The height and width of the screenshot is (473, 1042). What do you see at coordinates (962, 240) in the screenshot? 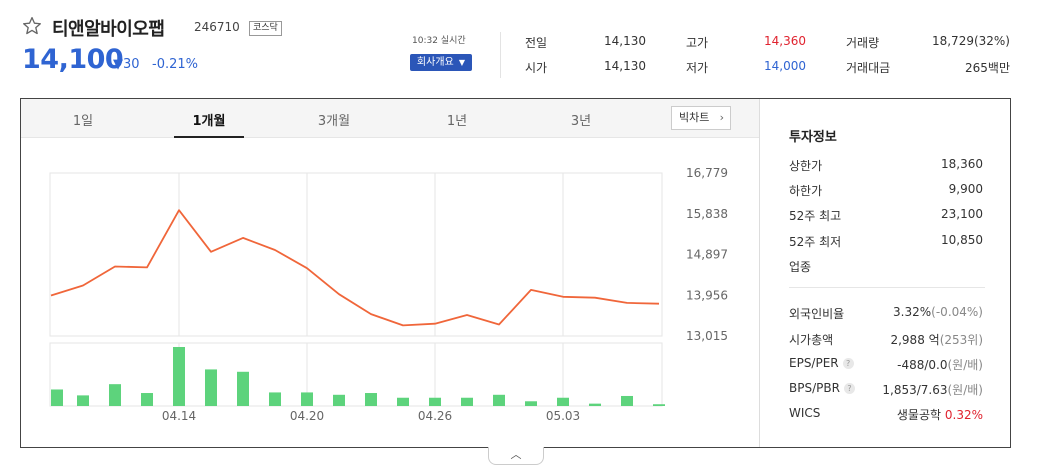
I see `low52-value: 10,850` at bounding box center [962, 240].